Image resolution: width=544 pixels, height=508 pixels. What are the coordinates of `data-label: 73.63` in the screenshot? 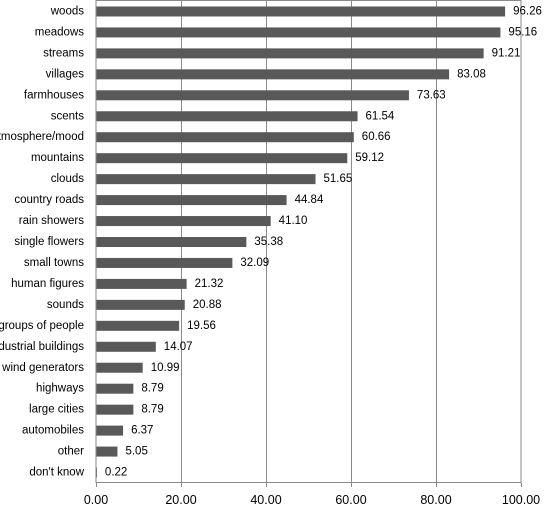 It's located at (431, 95).